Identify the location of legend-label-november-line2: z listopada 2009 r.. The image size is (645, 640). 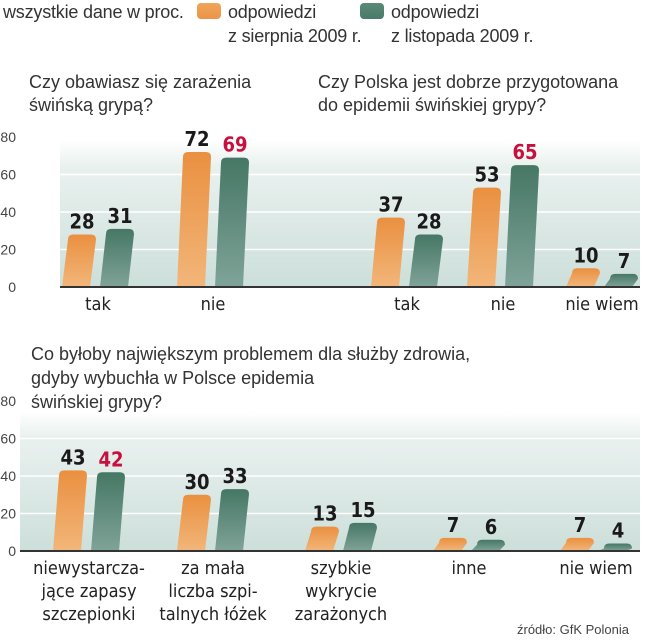
(462, 36).